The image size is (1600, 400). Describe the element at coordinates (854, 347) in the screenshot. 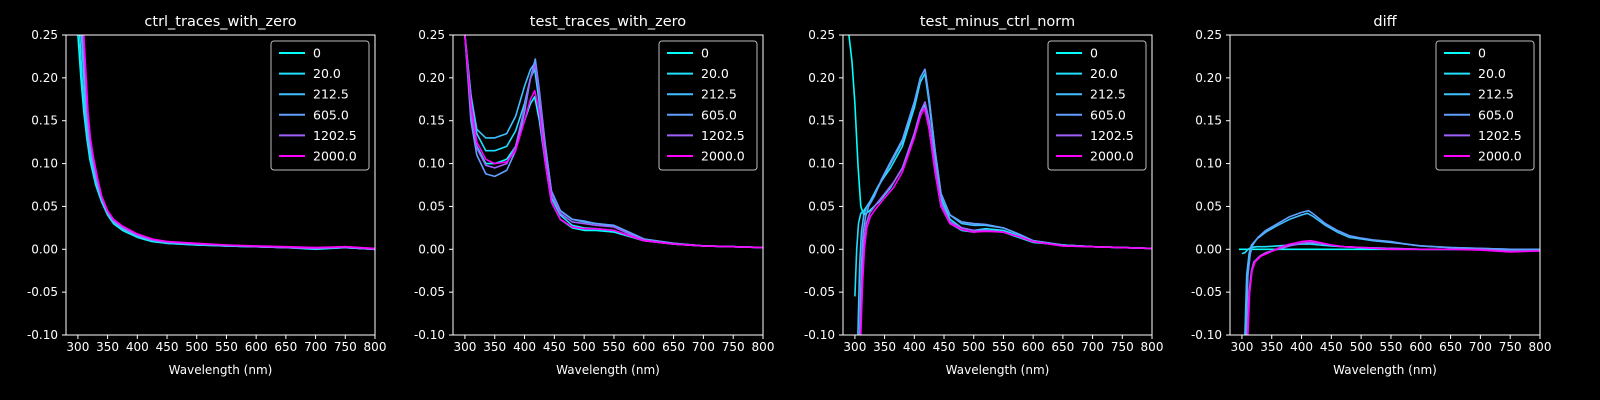

I see `x-tick-label: 300` at that location.